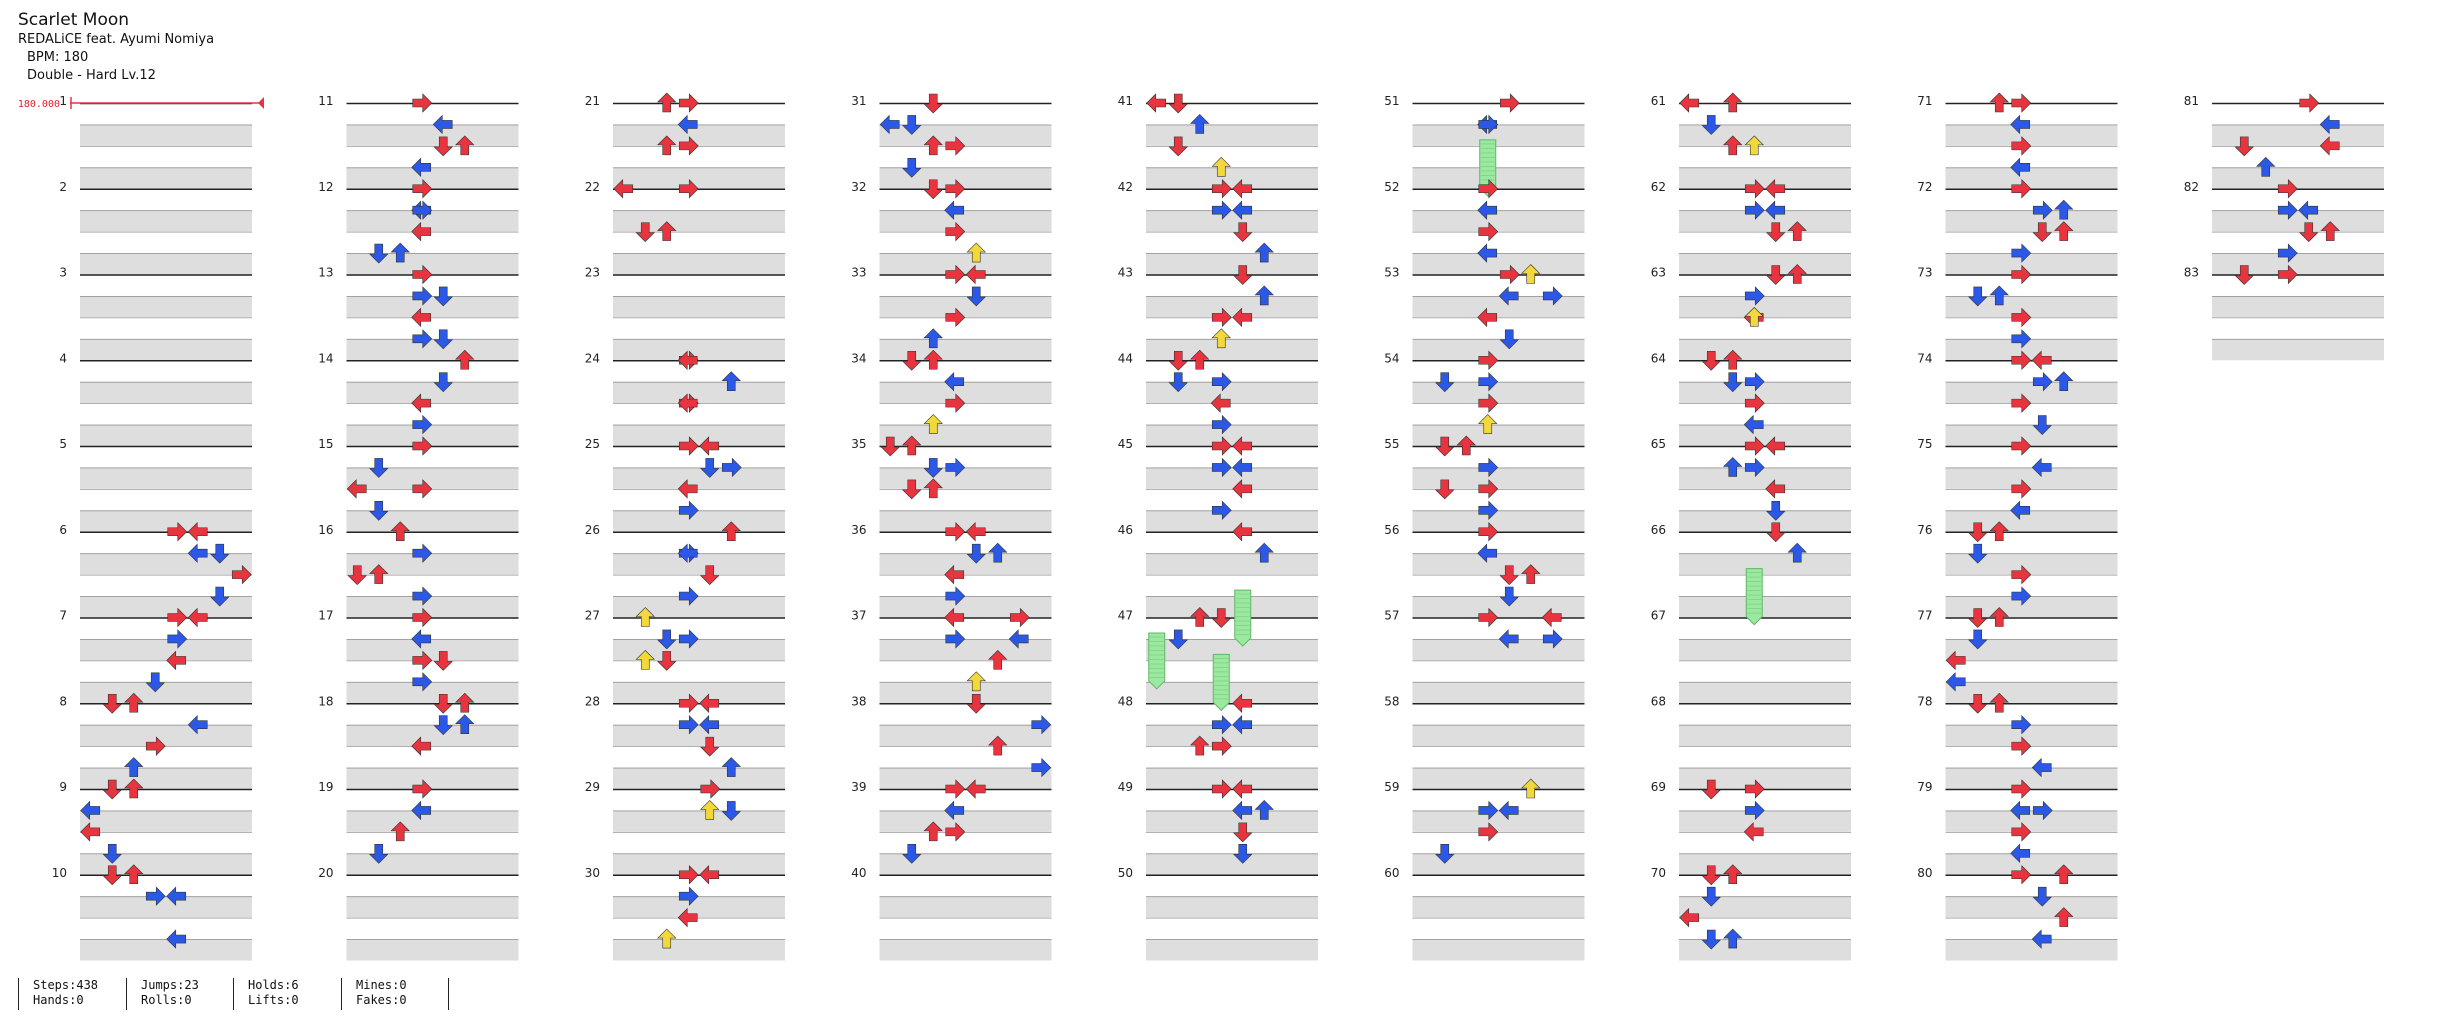 Image resolution: width=2463 pixels, height=1024 pixels. I want to click on measure-82: 82, so click(2284, 227).